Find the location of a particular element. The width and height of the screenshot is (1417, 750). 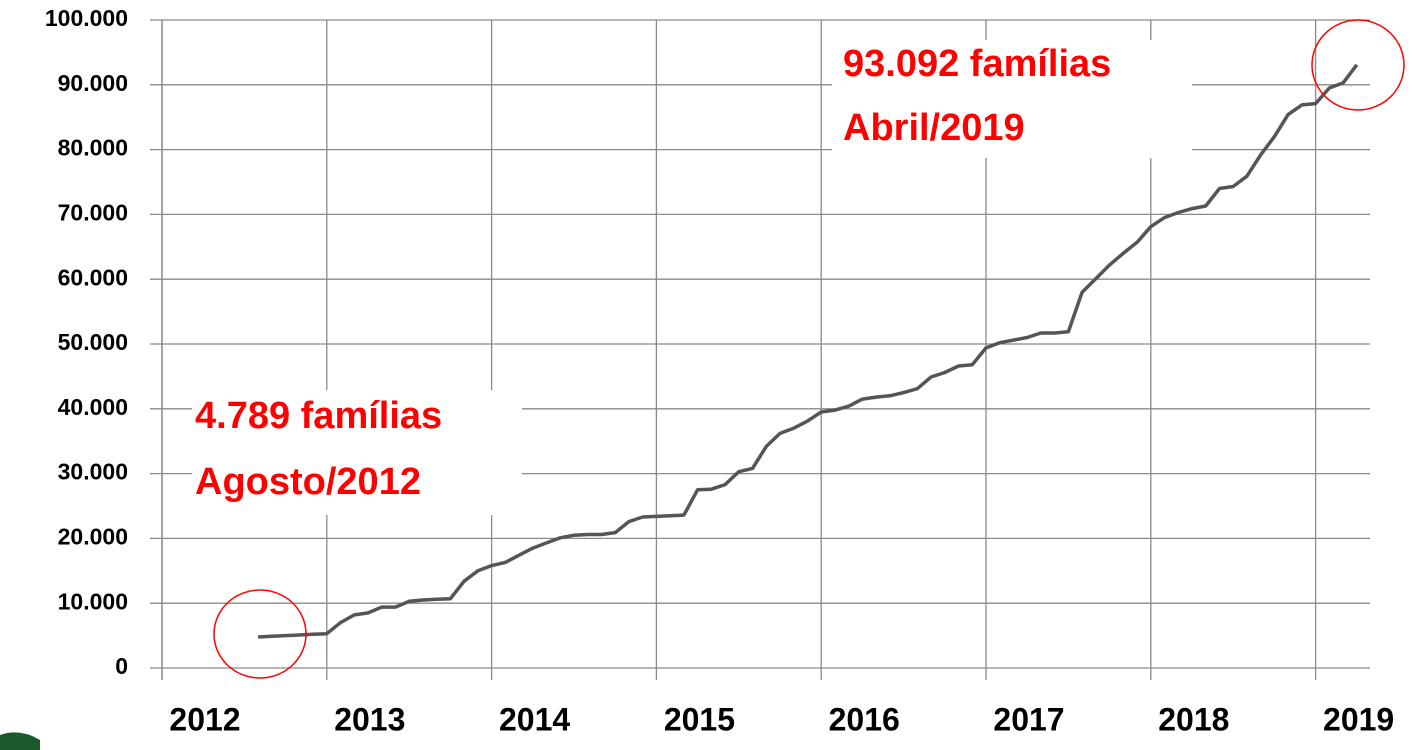

annotation: Abril/2019 is located at coordinates (934, 128).